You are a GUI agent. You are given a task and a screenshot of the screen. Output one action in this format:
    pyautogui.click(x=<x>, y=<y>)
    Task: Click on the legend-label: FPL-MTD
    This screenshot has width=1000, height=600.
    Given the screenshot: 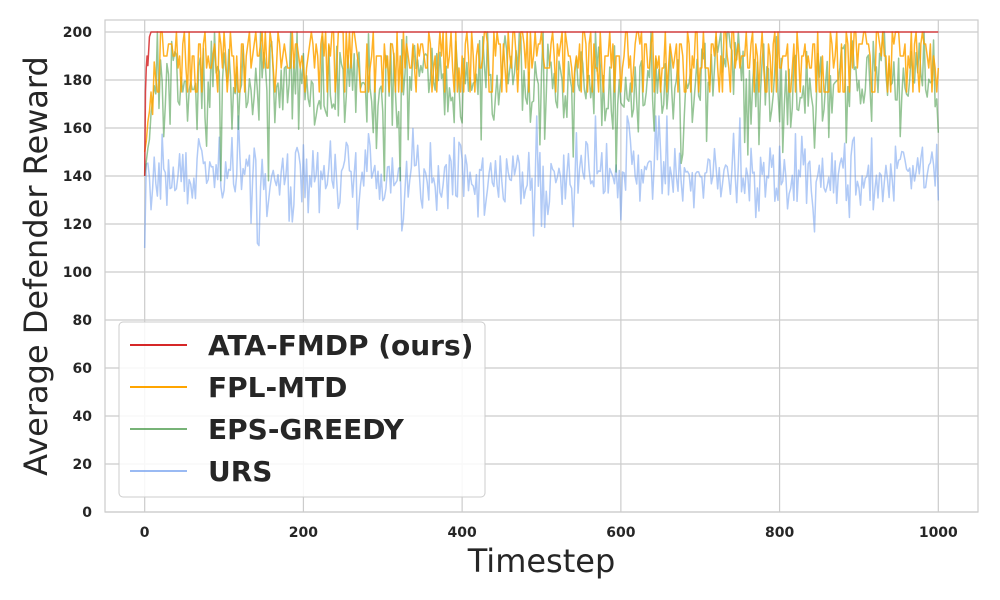 What is the action you would take?
    pyautogui.click(x=277, y=387)
    